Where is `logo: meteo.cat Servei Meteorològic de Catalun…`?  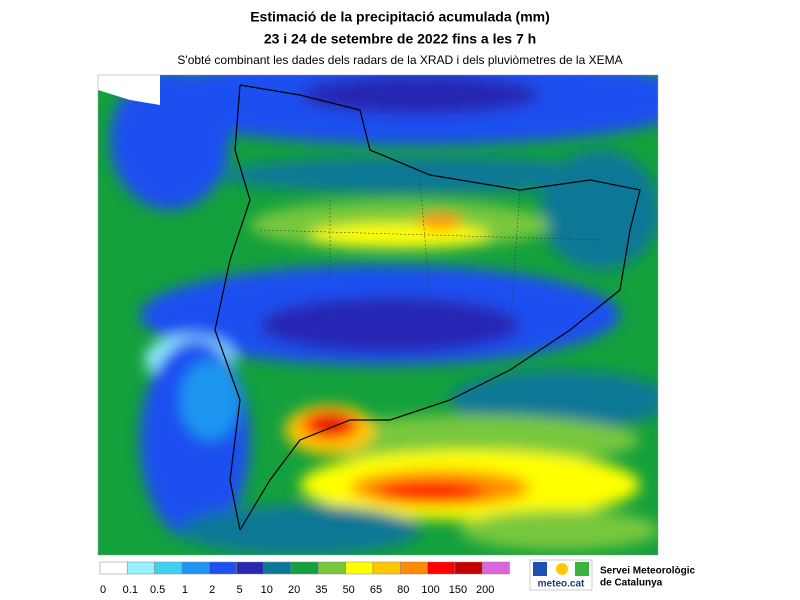
logo: meteo.cat Servei Meteorològic de Catalun… is located at coordinates (612, 575).